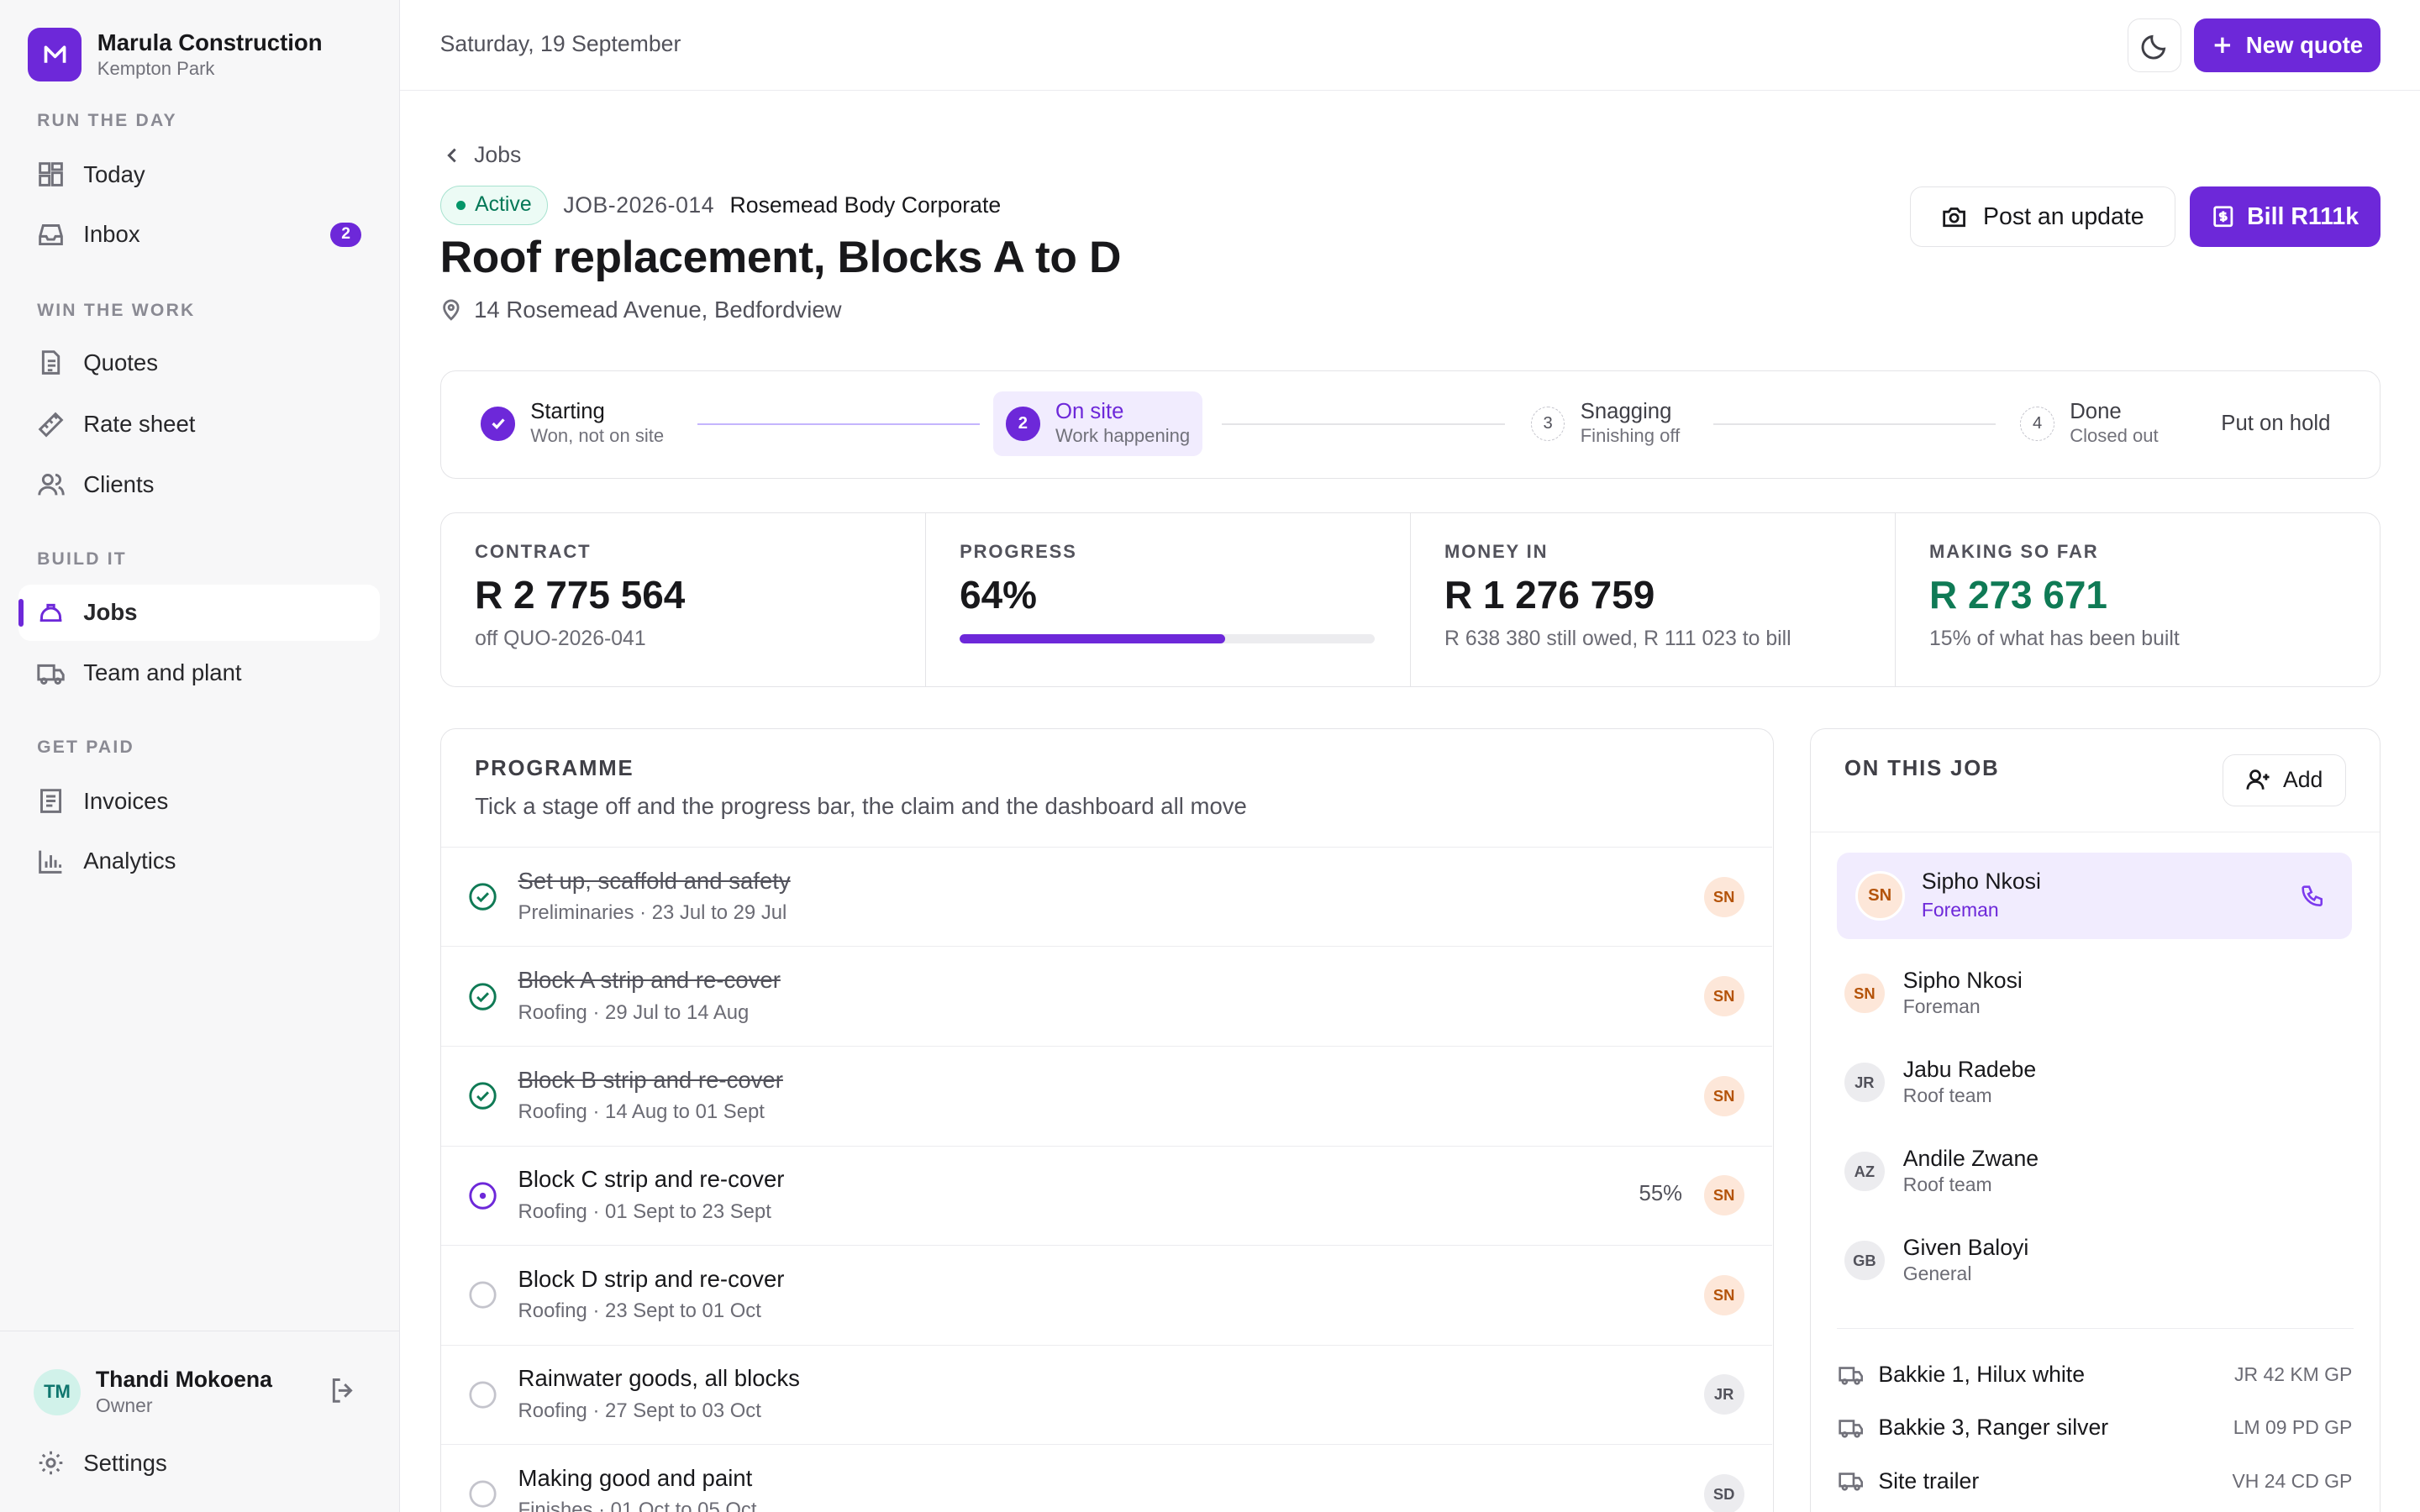 Image resolution: width=2420 pixels, height=1512 pixels. Describe the element at coordinates (1097, 424) in the screenshot. I see `stage-on-site: 2 On site Work happening` at that location.